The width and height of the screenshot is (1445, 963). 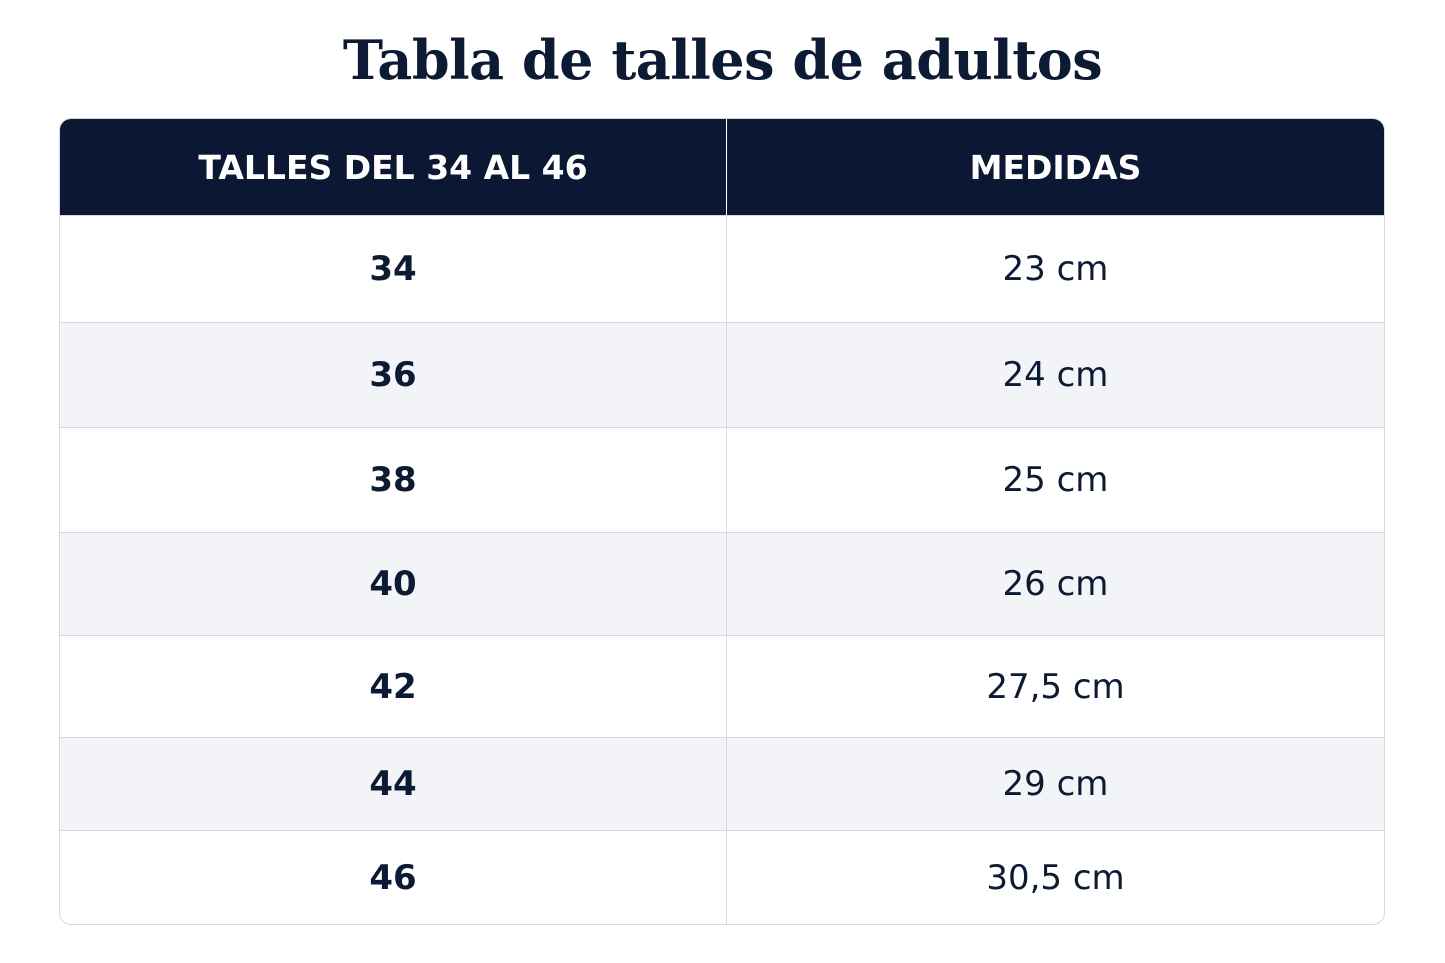 I want to click on size-cell: 40, so click(x=393, y=584).